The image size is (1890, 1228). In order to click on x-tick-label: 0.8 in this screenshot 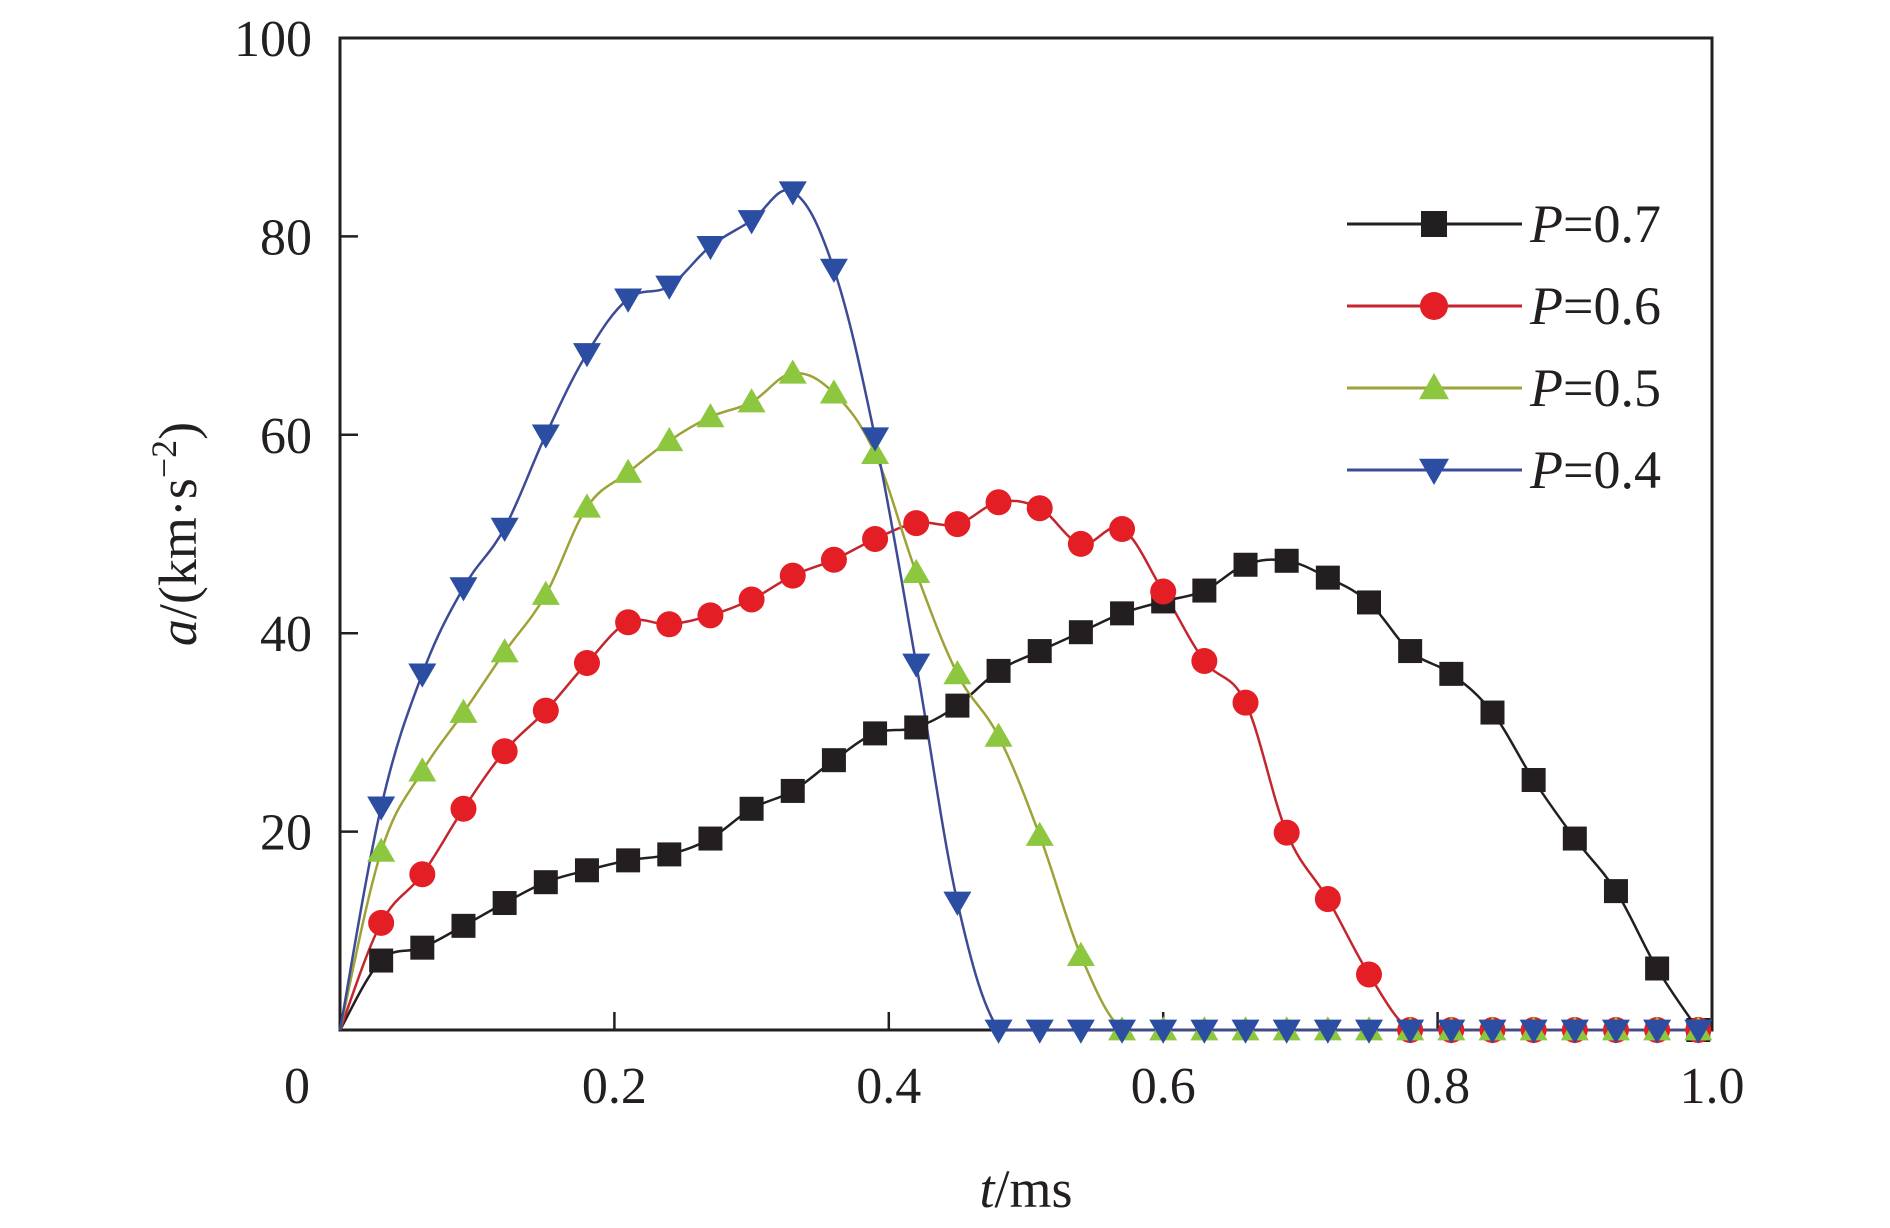, I will do `click(1437, 1086)`.